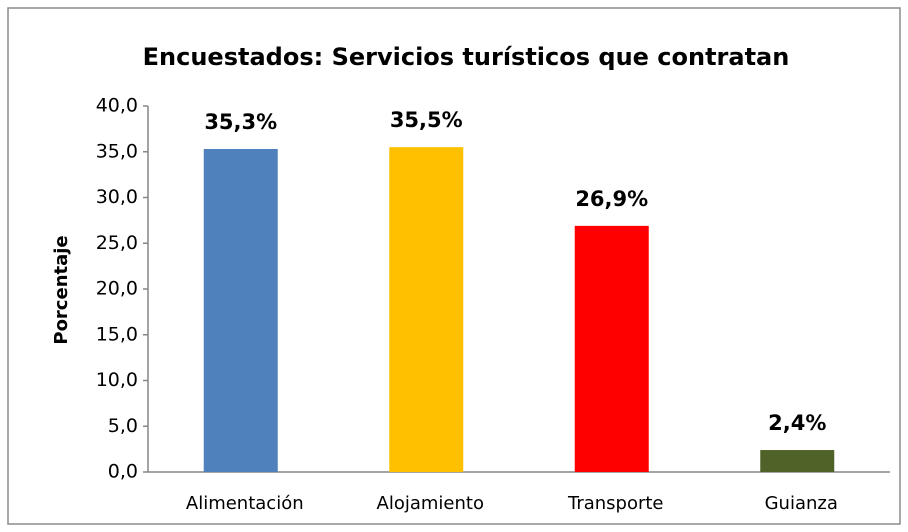  Describe the element at coordinates (117, 334) in the screenshot. I see `y-tick-label: 15,0` at that location.